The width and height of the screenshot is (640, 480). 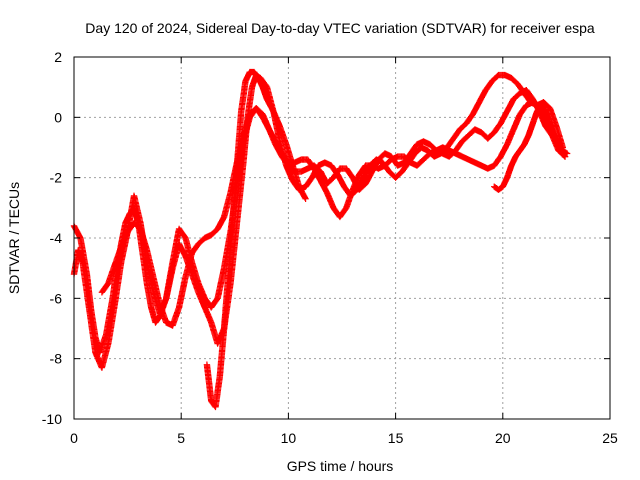 What do you see at coordinates (56, 359) in the screenshot?
I see `y-tick-label: -8` at bounding box center [56, 359].